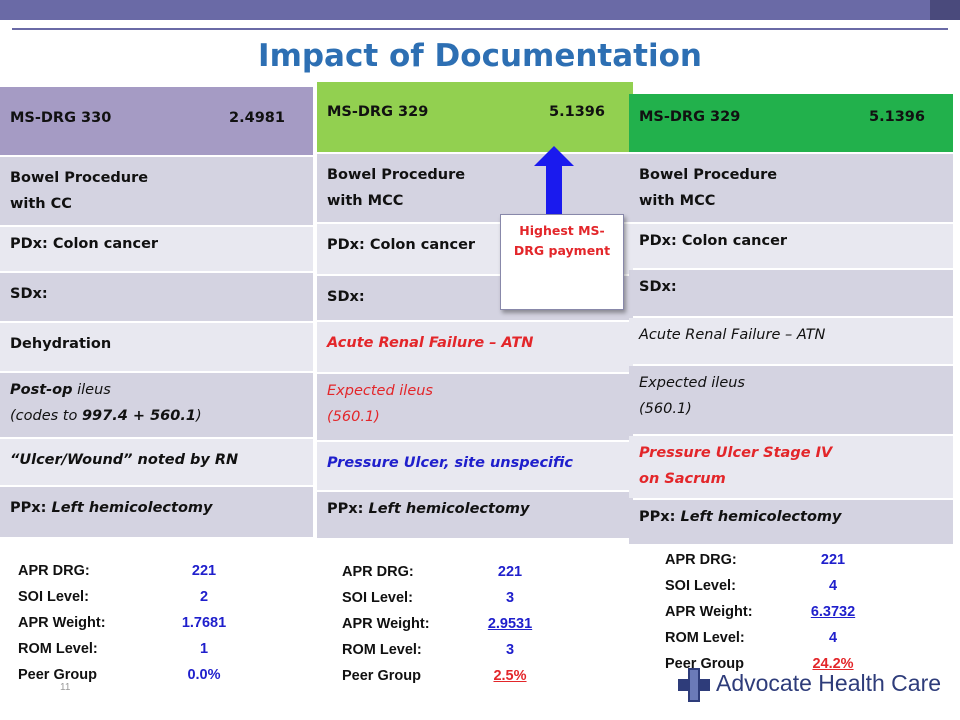 This screenshot has height=720, width=960. Describe the element at coordinates (396, 175) in the screenshot. I see `column-2-row-description-line1: Bowel Procedure` at that location.